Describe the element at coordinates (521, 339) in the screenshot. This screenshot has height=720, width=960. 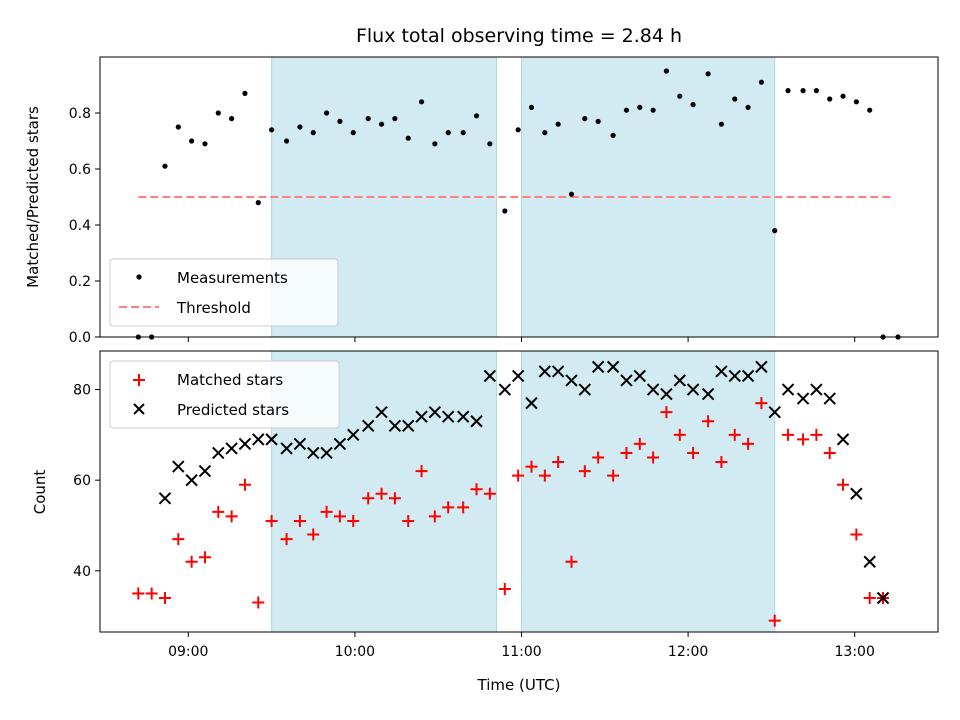
I see `top-x-ticks` at that location.